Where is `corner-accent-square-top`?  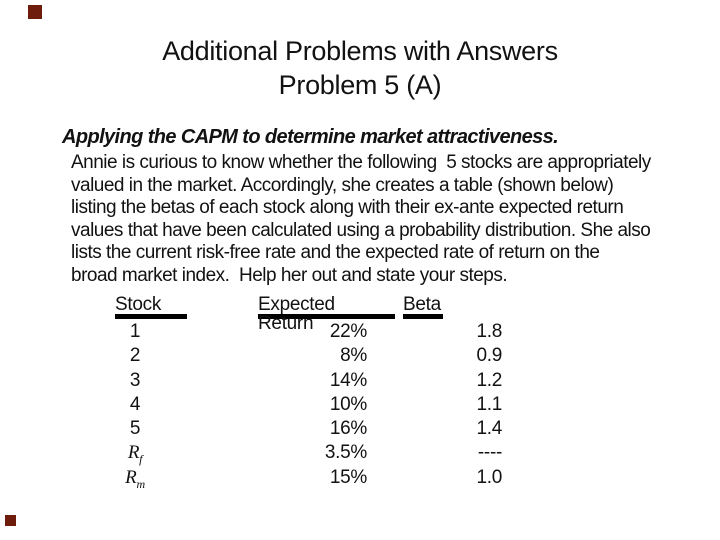
corner-accent-square-top is located at coordinates (35, 12).